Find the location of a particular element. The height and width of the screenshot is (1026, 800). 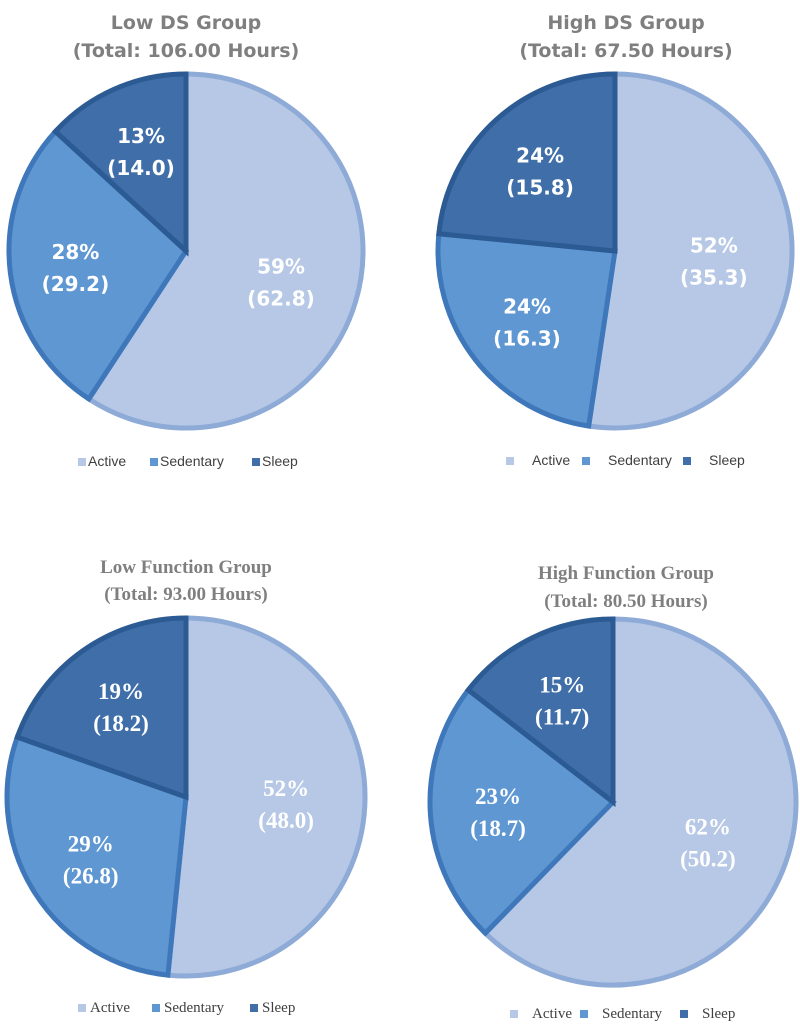

slice-percent-label: 59% is located at coordinates (281, 266).